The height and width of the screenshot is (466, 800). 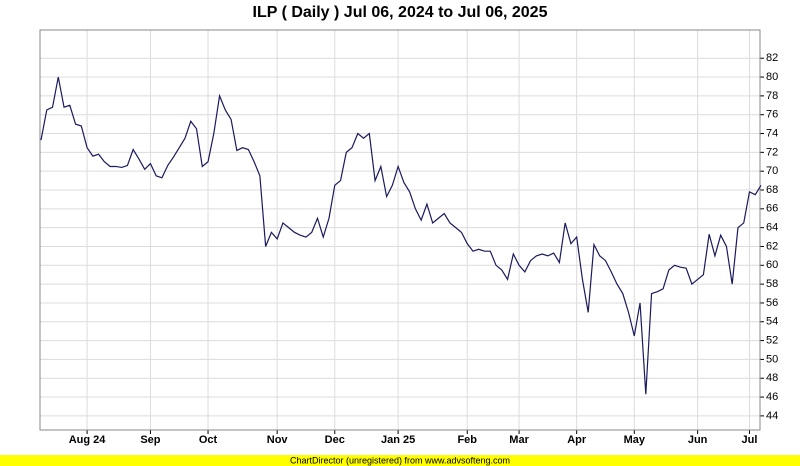 What do you see at coordinates (577, 440) in the screenshot?
I see `x-tick-label: Apr` at bounding box center [577, 440].